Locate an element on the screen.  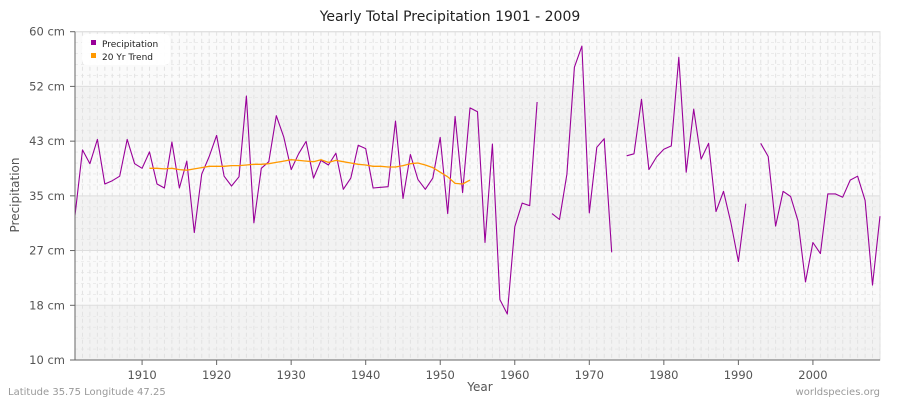
location-text: Latitude 35.75 Longitude 47.25 is located at coordinates (87, 392).